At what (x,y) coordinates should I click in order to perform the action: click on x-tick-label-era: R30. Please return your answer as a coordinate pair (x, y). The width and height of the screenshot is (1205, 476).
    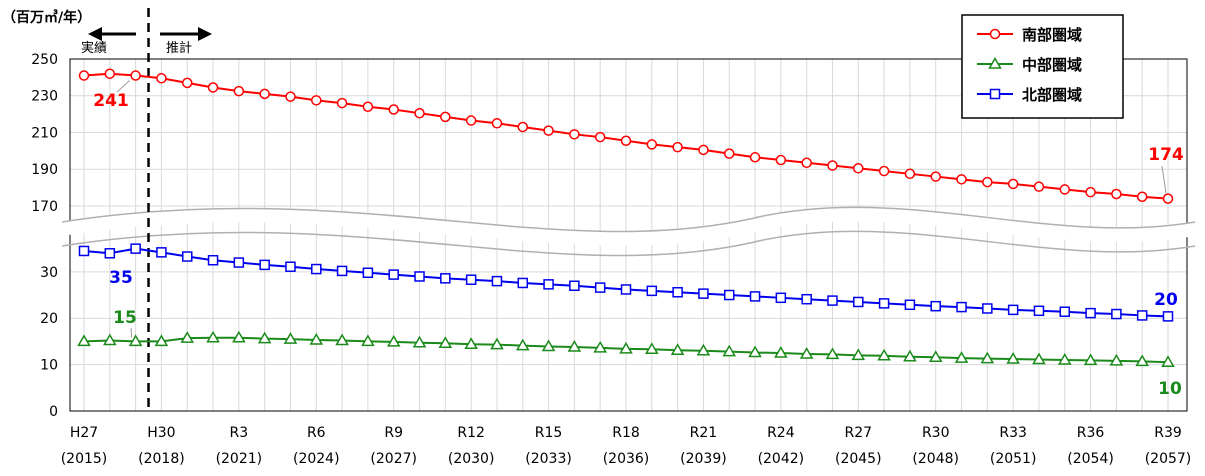
    Looking at the image, I should click on (936, 433).